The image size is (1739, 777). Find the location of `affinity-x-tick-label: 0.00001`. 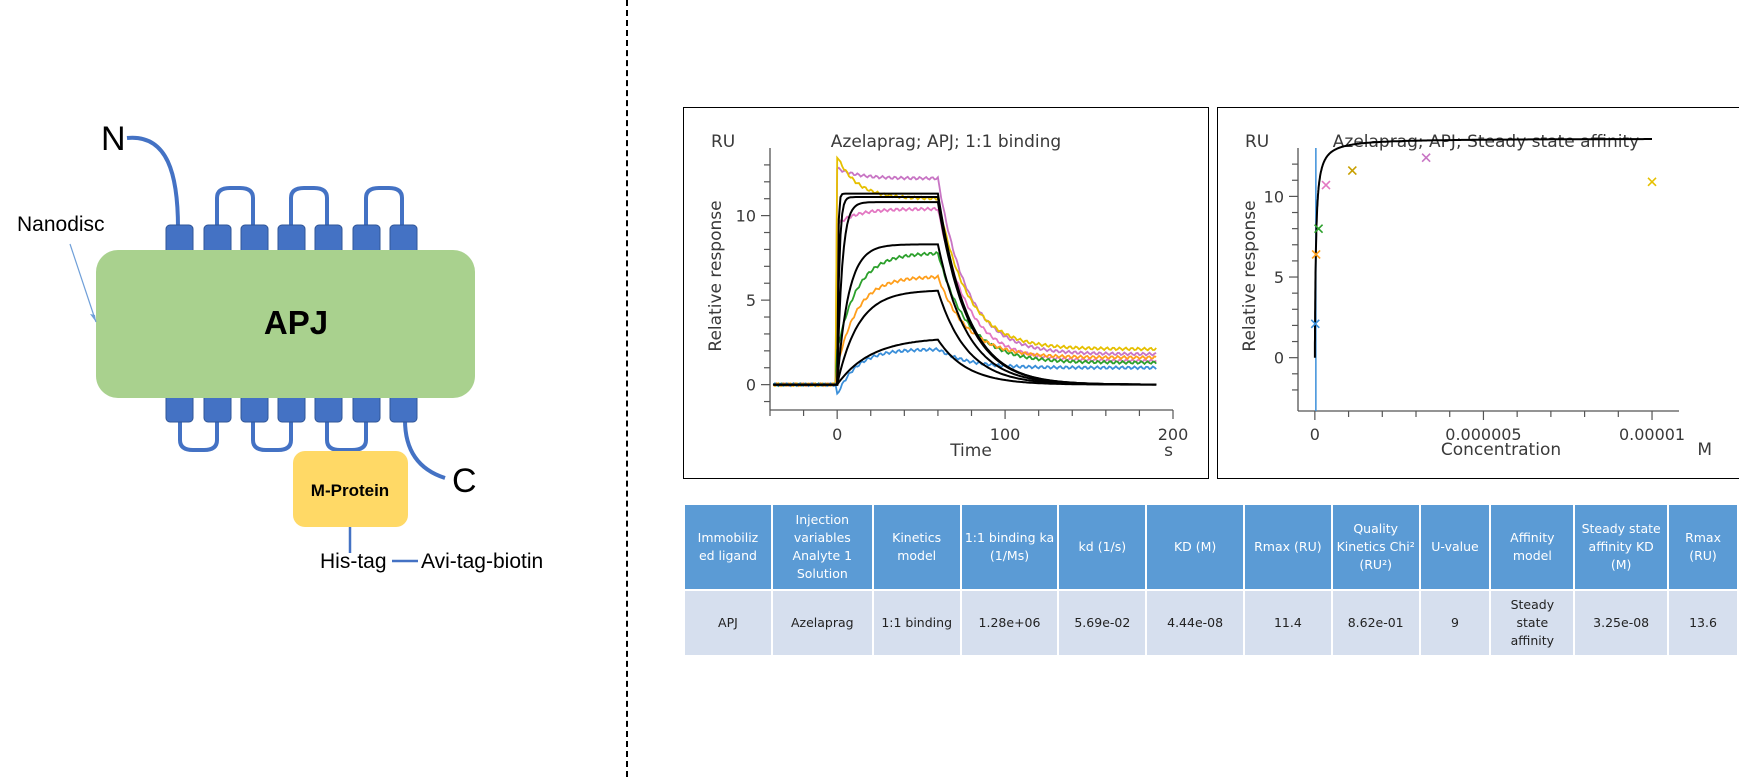

affinity-x-tick-label: 0.00001 is located at coordinates (1652, 434).